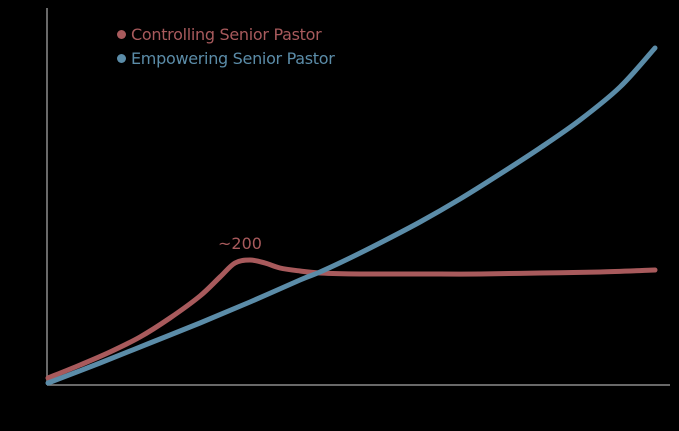 The height and width of the screenshot is (431, 679). What do you see at coordinates (233, 58) in the screenshot?
I see `legend-label: Empowering Senior Pastor` at bounding box center [233, 58].